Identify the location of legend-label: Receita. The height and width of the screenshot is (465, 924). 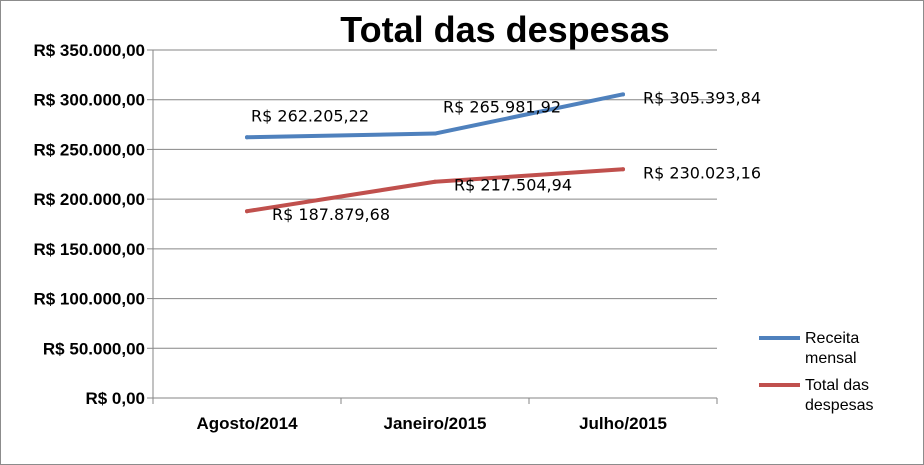
(832, 338).